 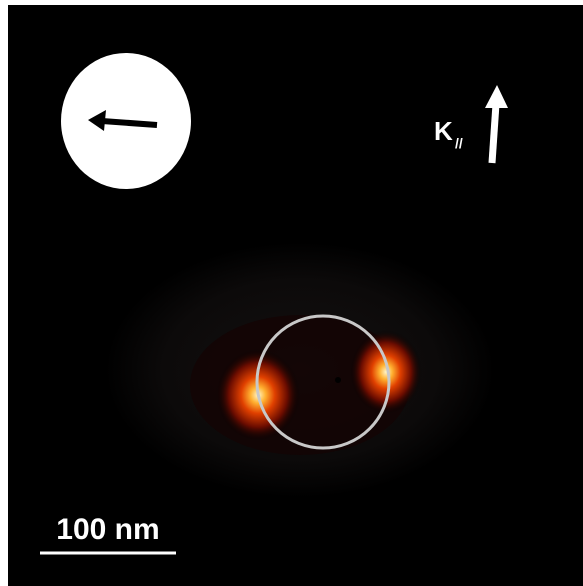 What do you see at coordinates (459, 143) in the screenshot?
I see `k-subscript: //` at bounding box center [459, 143].